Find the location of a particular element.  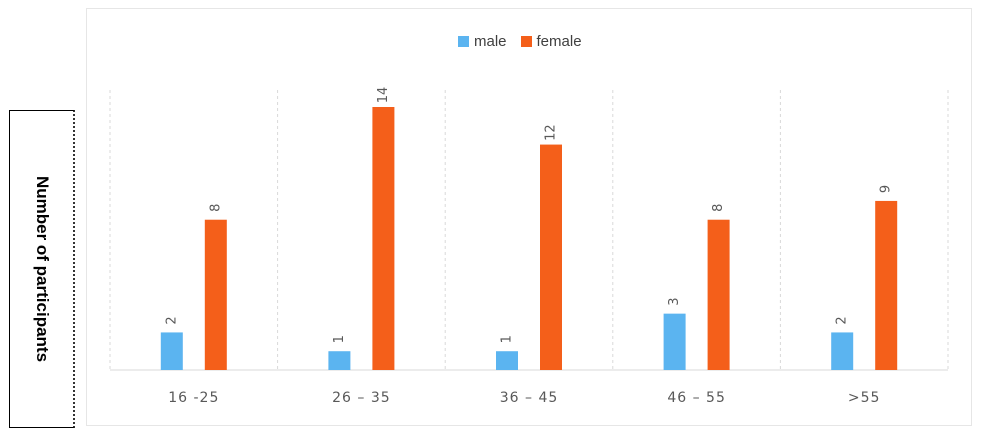

legend-item-female: female is located at coordinates (551, 41).